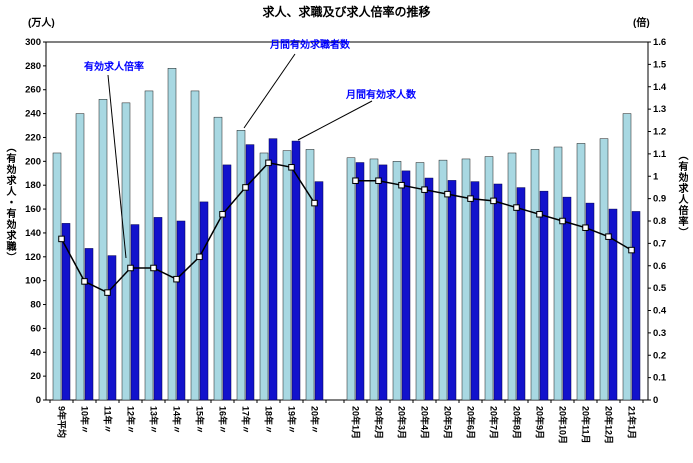 The image size is (693, 463). I want to click on left-axis-tick-label: 260, so click(33, 90).